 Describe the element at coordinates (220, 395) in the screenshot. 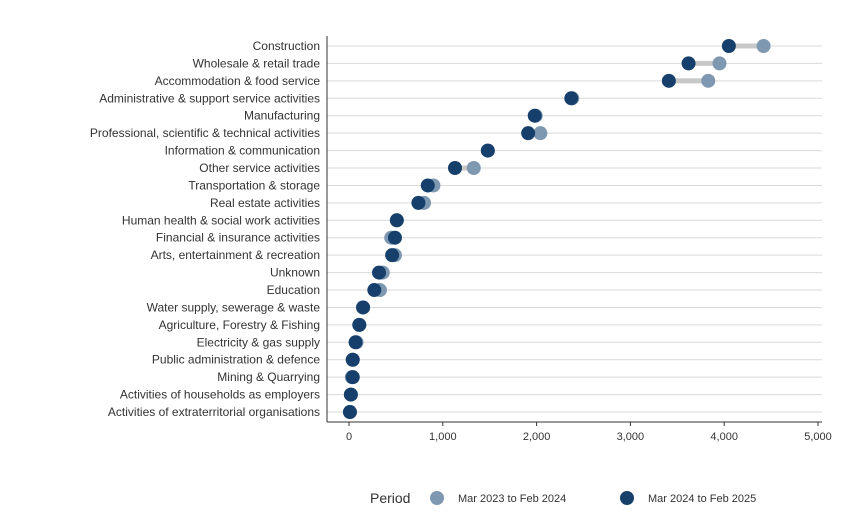

I see `category-label: Activities of households as employers` at that location.